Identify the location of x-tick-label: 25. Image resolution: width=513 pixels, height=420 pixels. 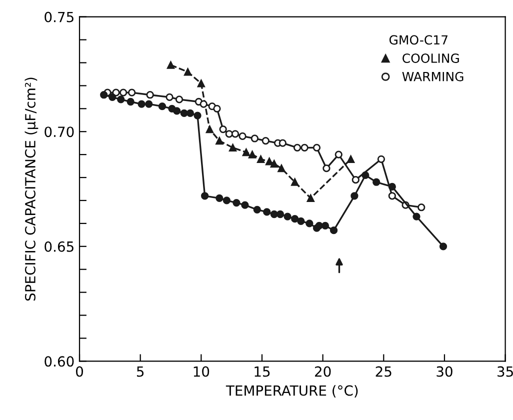
(384, 371).